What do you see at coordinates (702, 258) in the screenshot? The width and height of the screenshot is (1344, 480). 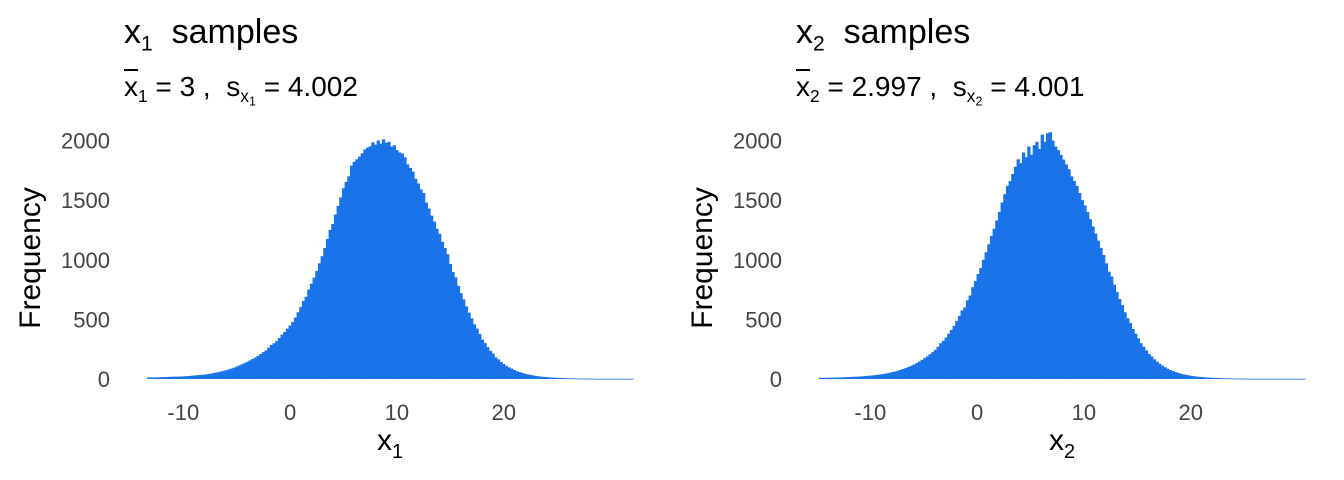 I see `y-axis-label: Frequency` at bounding box center [702, 258].